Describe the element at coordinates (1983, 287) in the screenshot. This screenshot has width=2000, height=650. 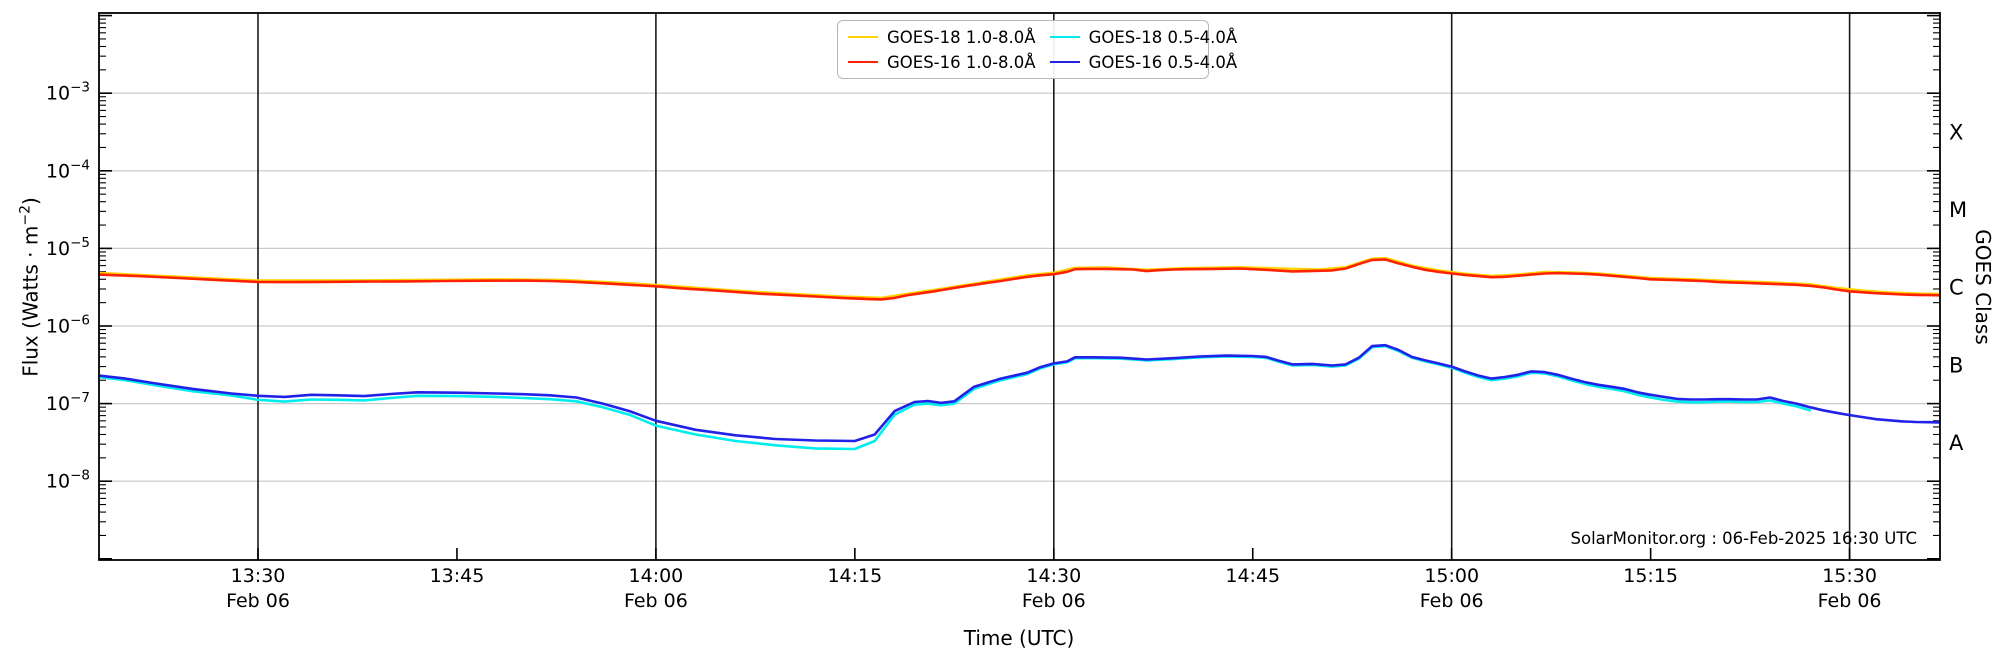
I see `y-axis-title-right: GOES Class` at that location.